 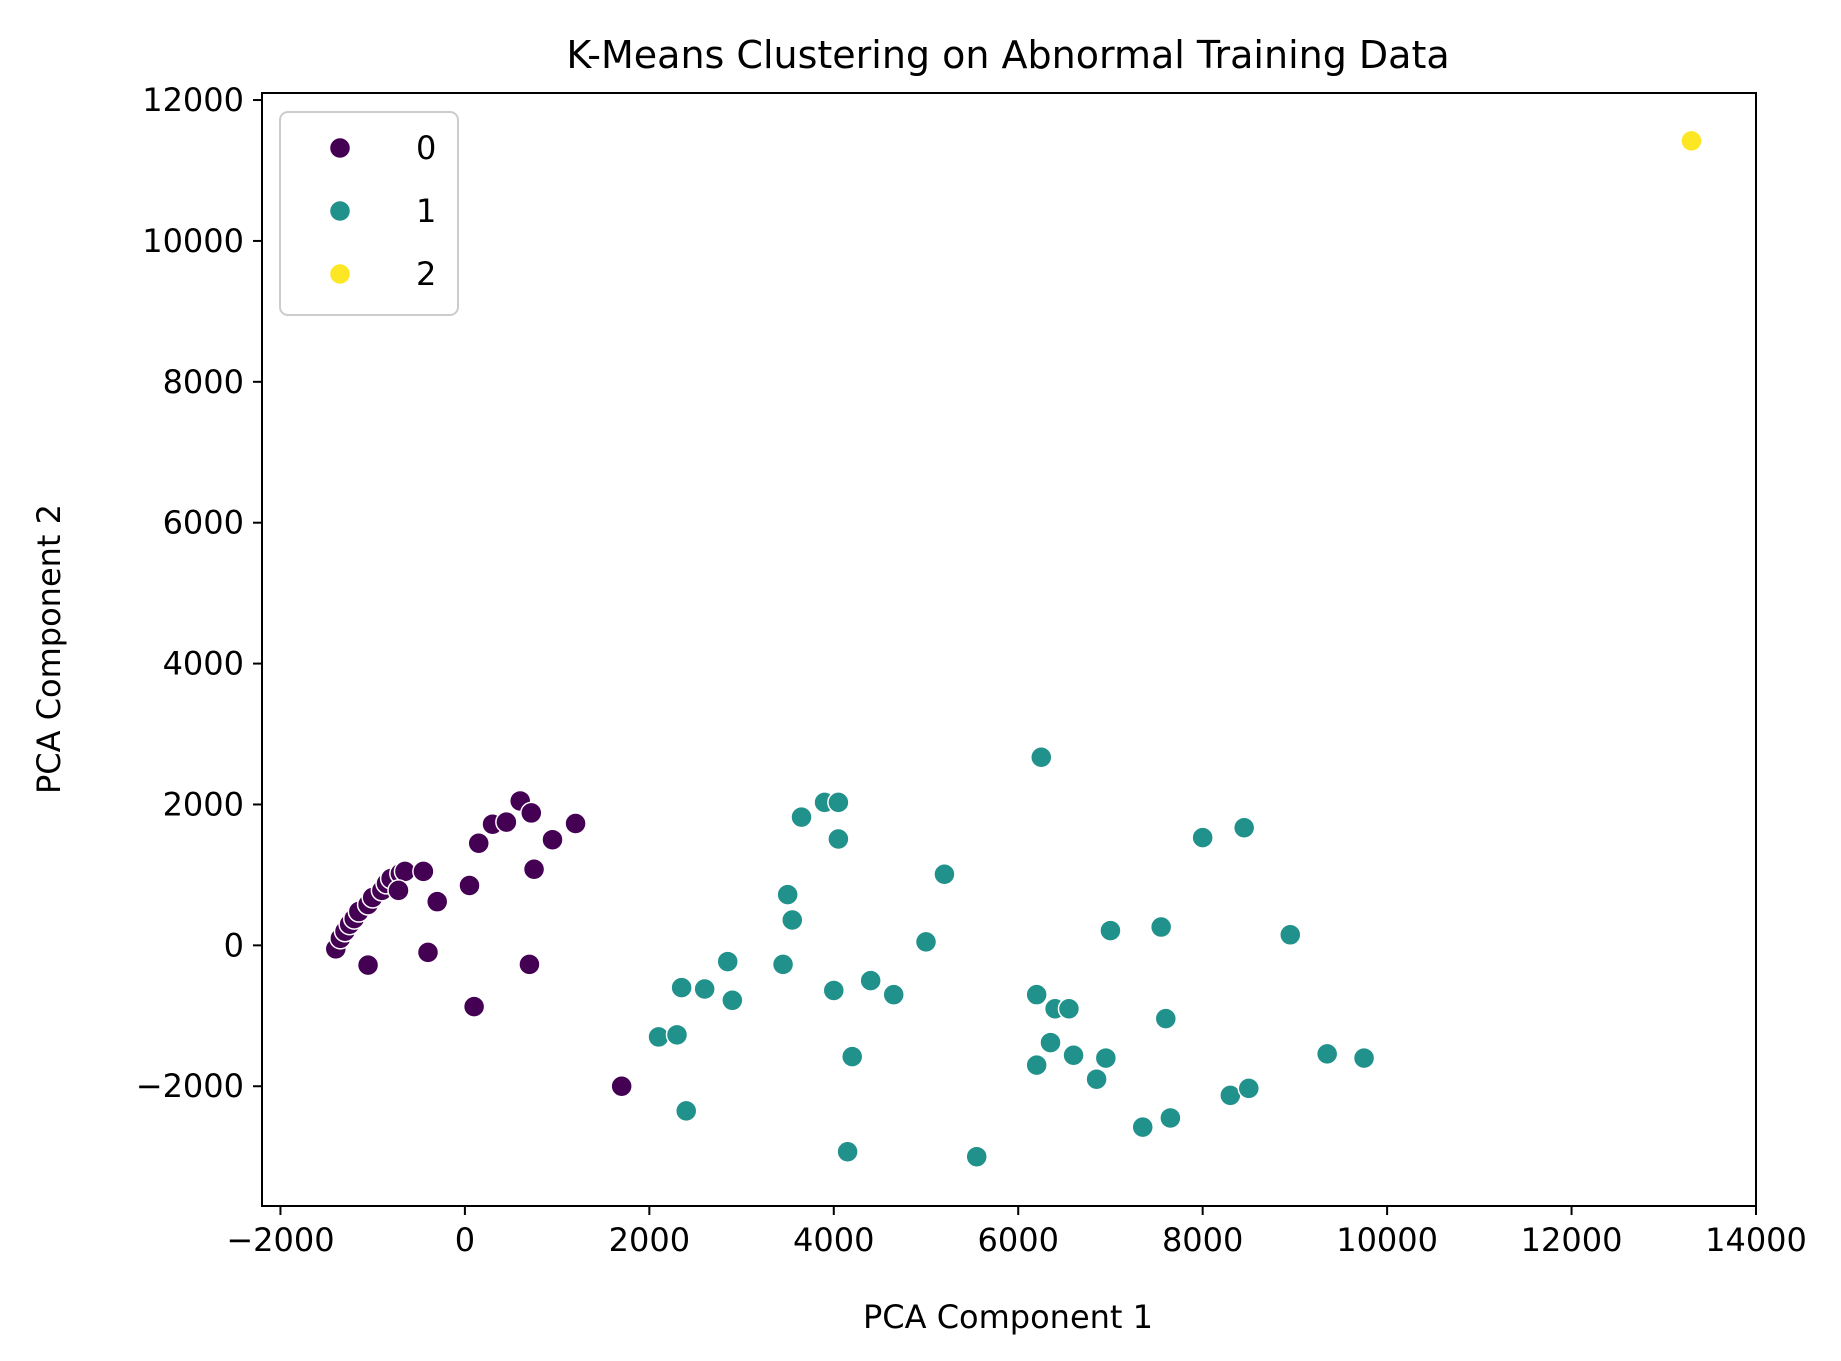 What do you see at coordinates (426, 274) in the screenshot?
I see `legend-label-2: 2` at bounding box center [426, 274].